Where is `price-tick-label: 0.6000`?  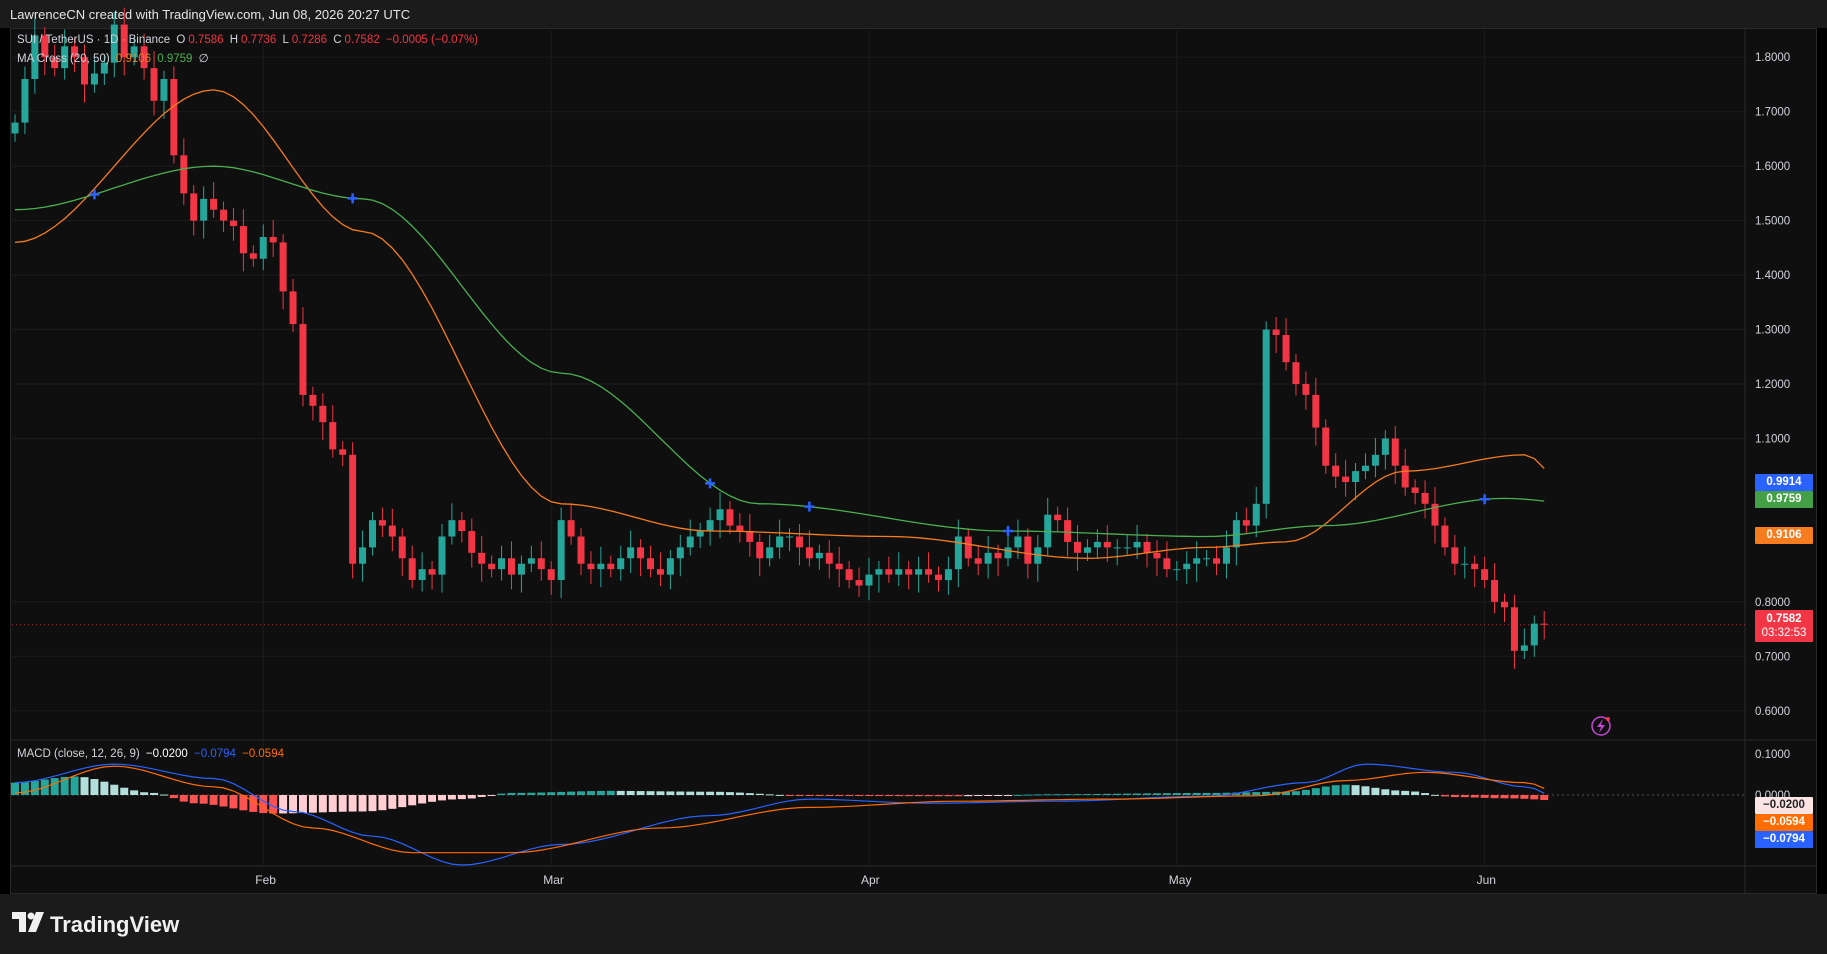
price-tick-label: 0.6000 is located at coordinates (1772, 712).